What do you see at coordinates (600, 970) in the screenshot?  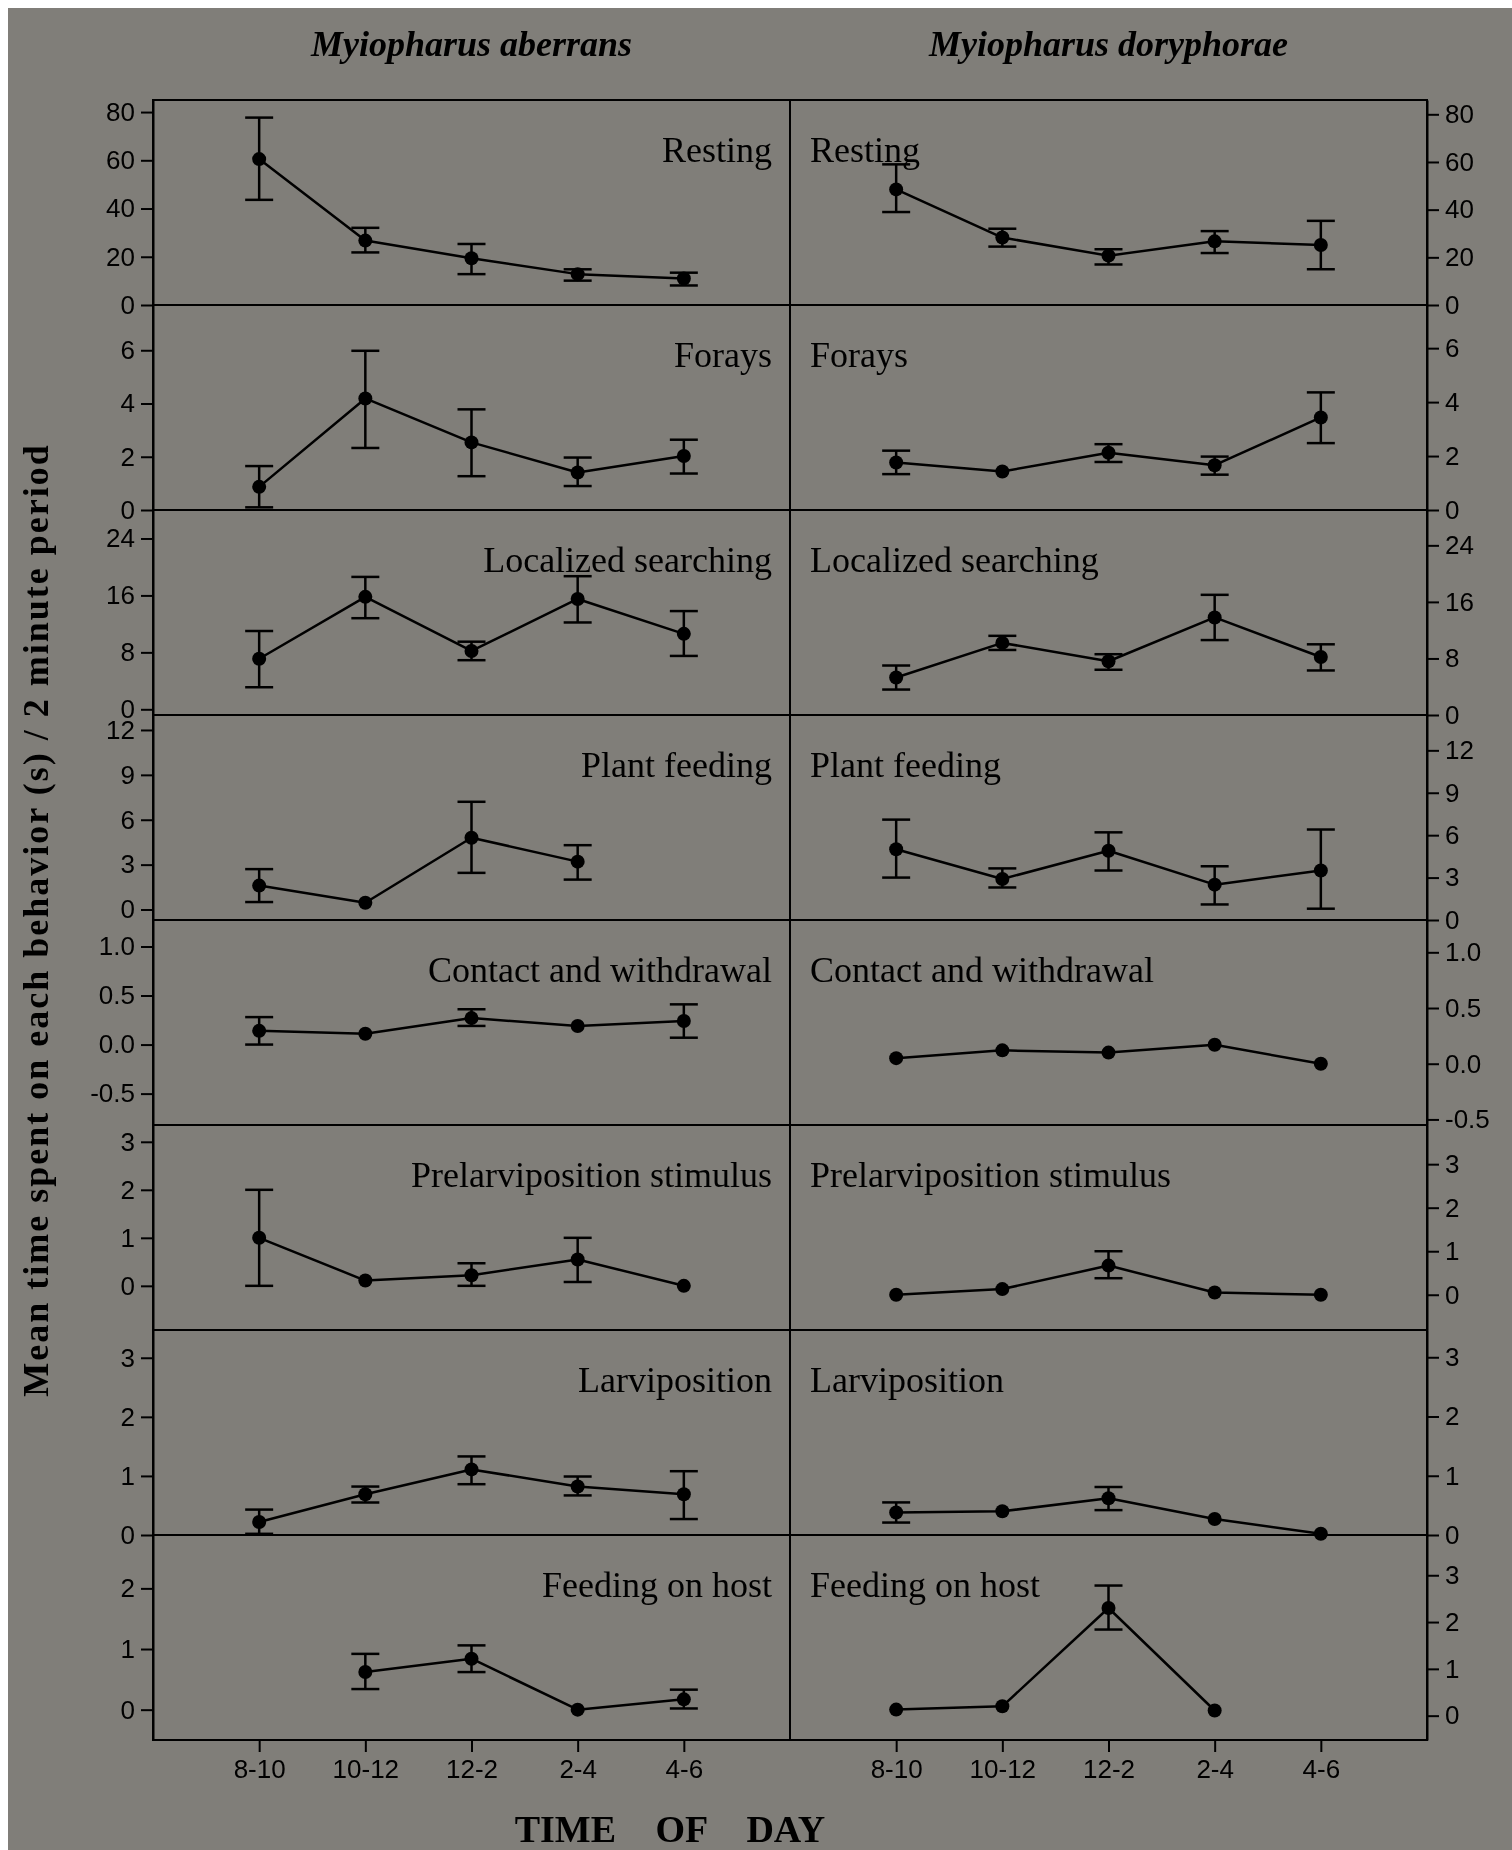 I see `annotation: Contact and withdrawal` at bounding box center [600, 970].